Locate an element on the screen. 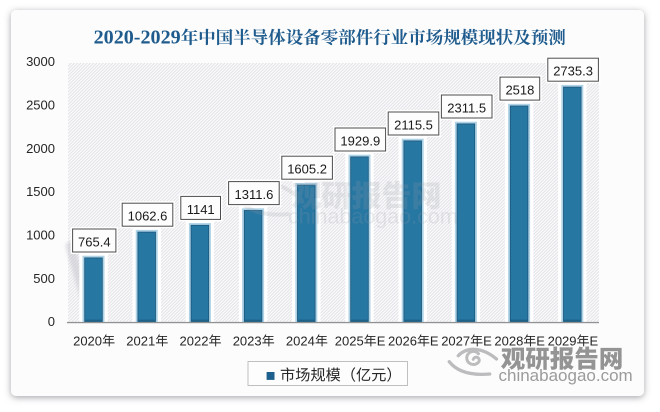 The width and height of the screenshot is (660, 412). svg-text: 0 is located at coordinates (51, 321).